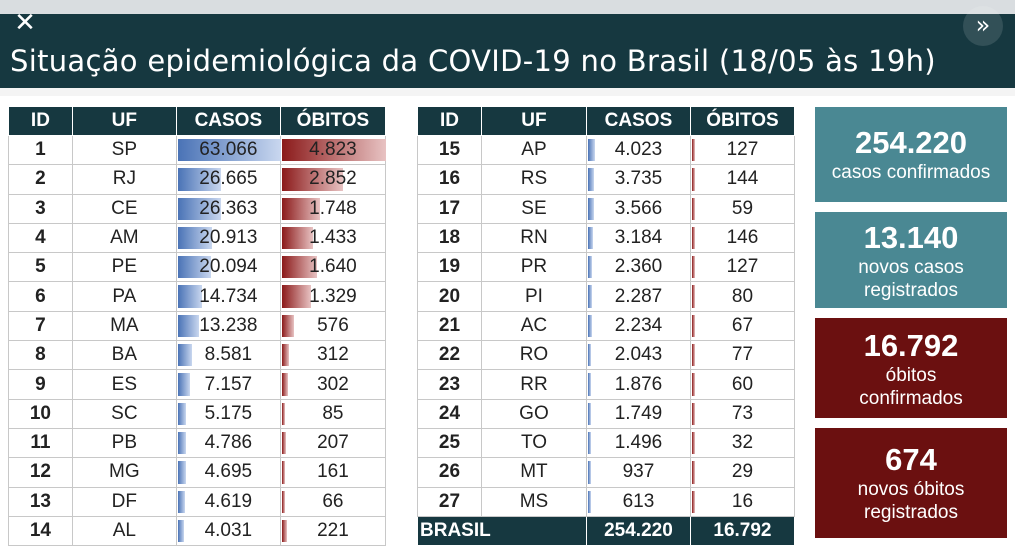 Image resolution: width=1015 pixels, height=553 pixels. I want to click on cell-casos: 26.665, so click(228, 179).